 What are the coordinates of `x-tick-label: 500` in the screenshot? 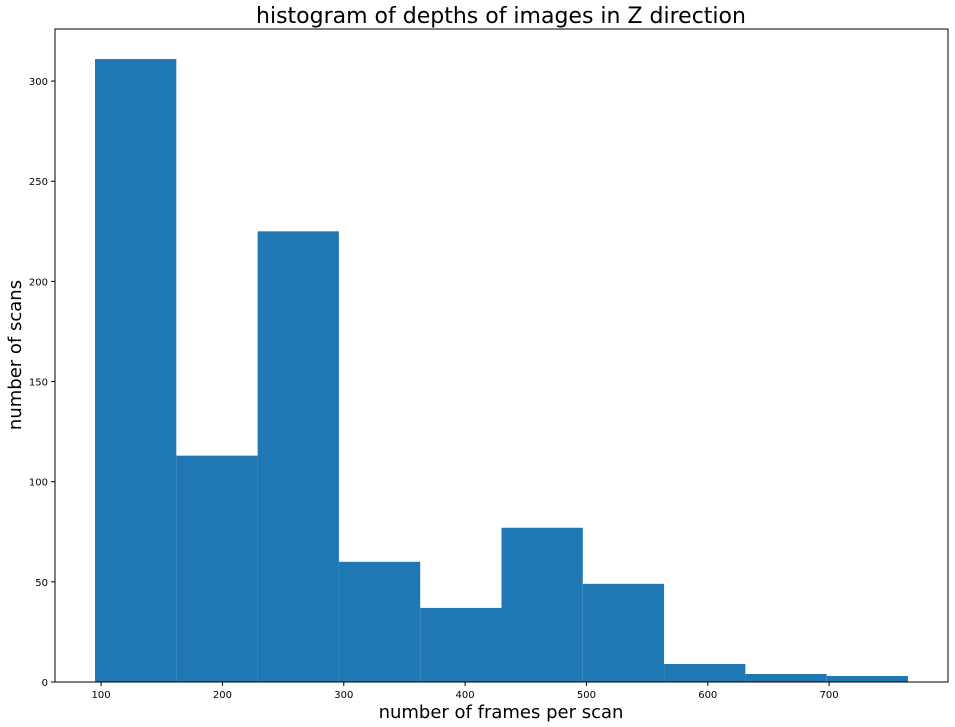 It's located at (586, 695).